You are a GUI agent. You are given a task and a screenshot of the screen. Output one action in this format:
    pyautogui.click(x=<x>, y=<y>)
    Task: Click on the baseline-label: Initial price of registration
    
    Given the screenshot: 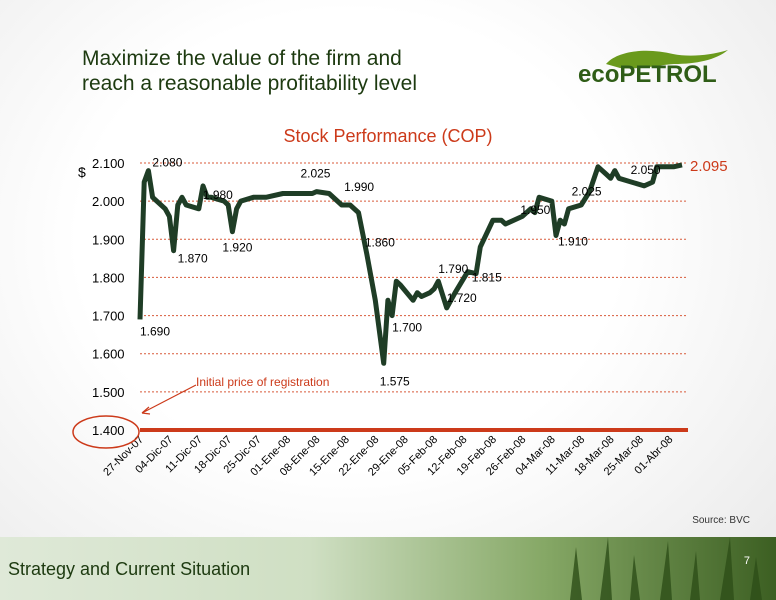 What is the action you would take?
    pyautogui.click(x=262, y=382)
    